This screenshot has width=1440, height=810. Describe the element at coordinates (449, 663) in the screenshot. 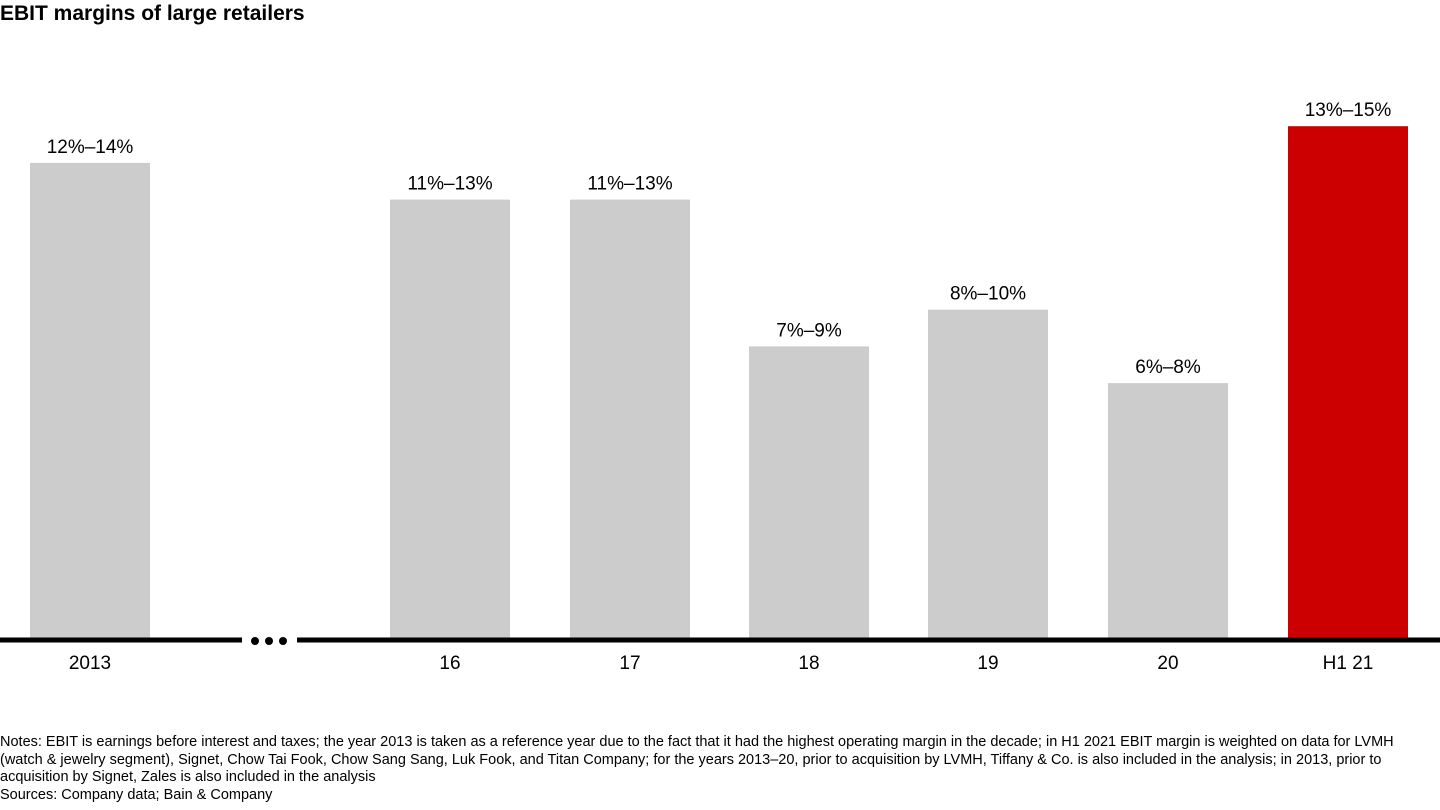

I see `x-tick-label: 16` at that location.